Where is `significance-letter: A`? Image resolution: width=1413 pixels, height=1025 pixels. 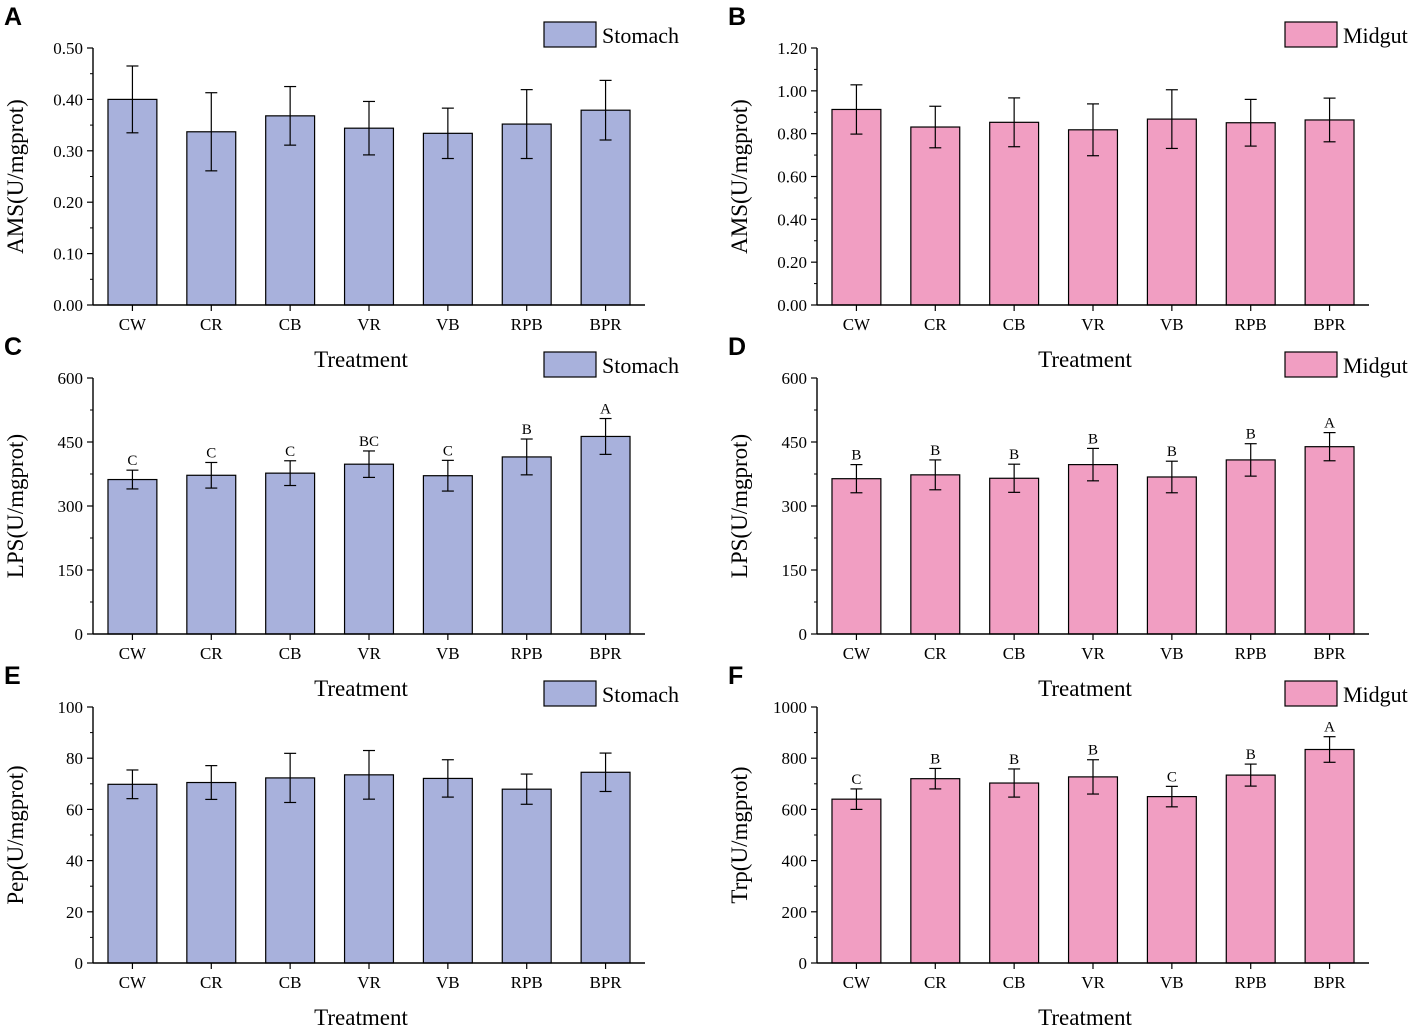 significance-letter: A is located at coordinates (605, 410).